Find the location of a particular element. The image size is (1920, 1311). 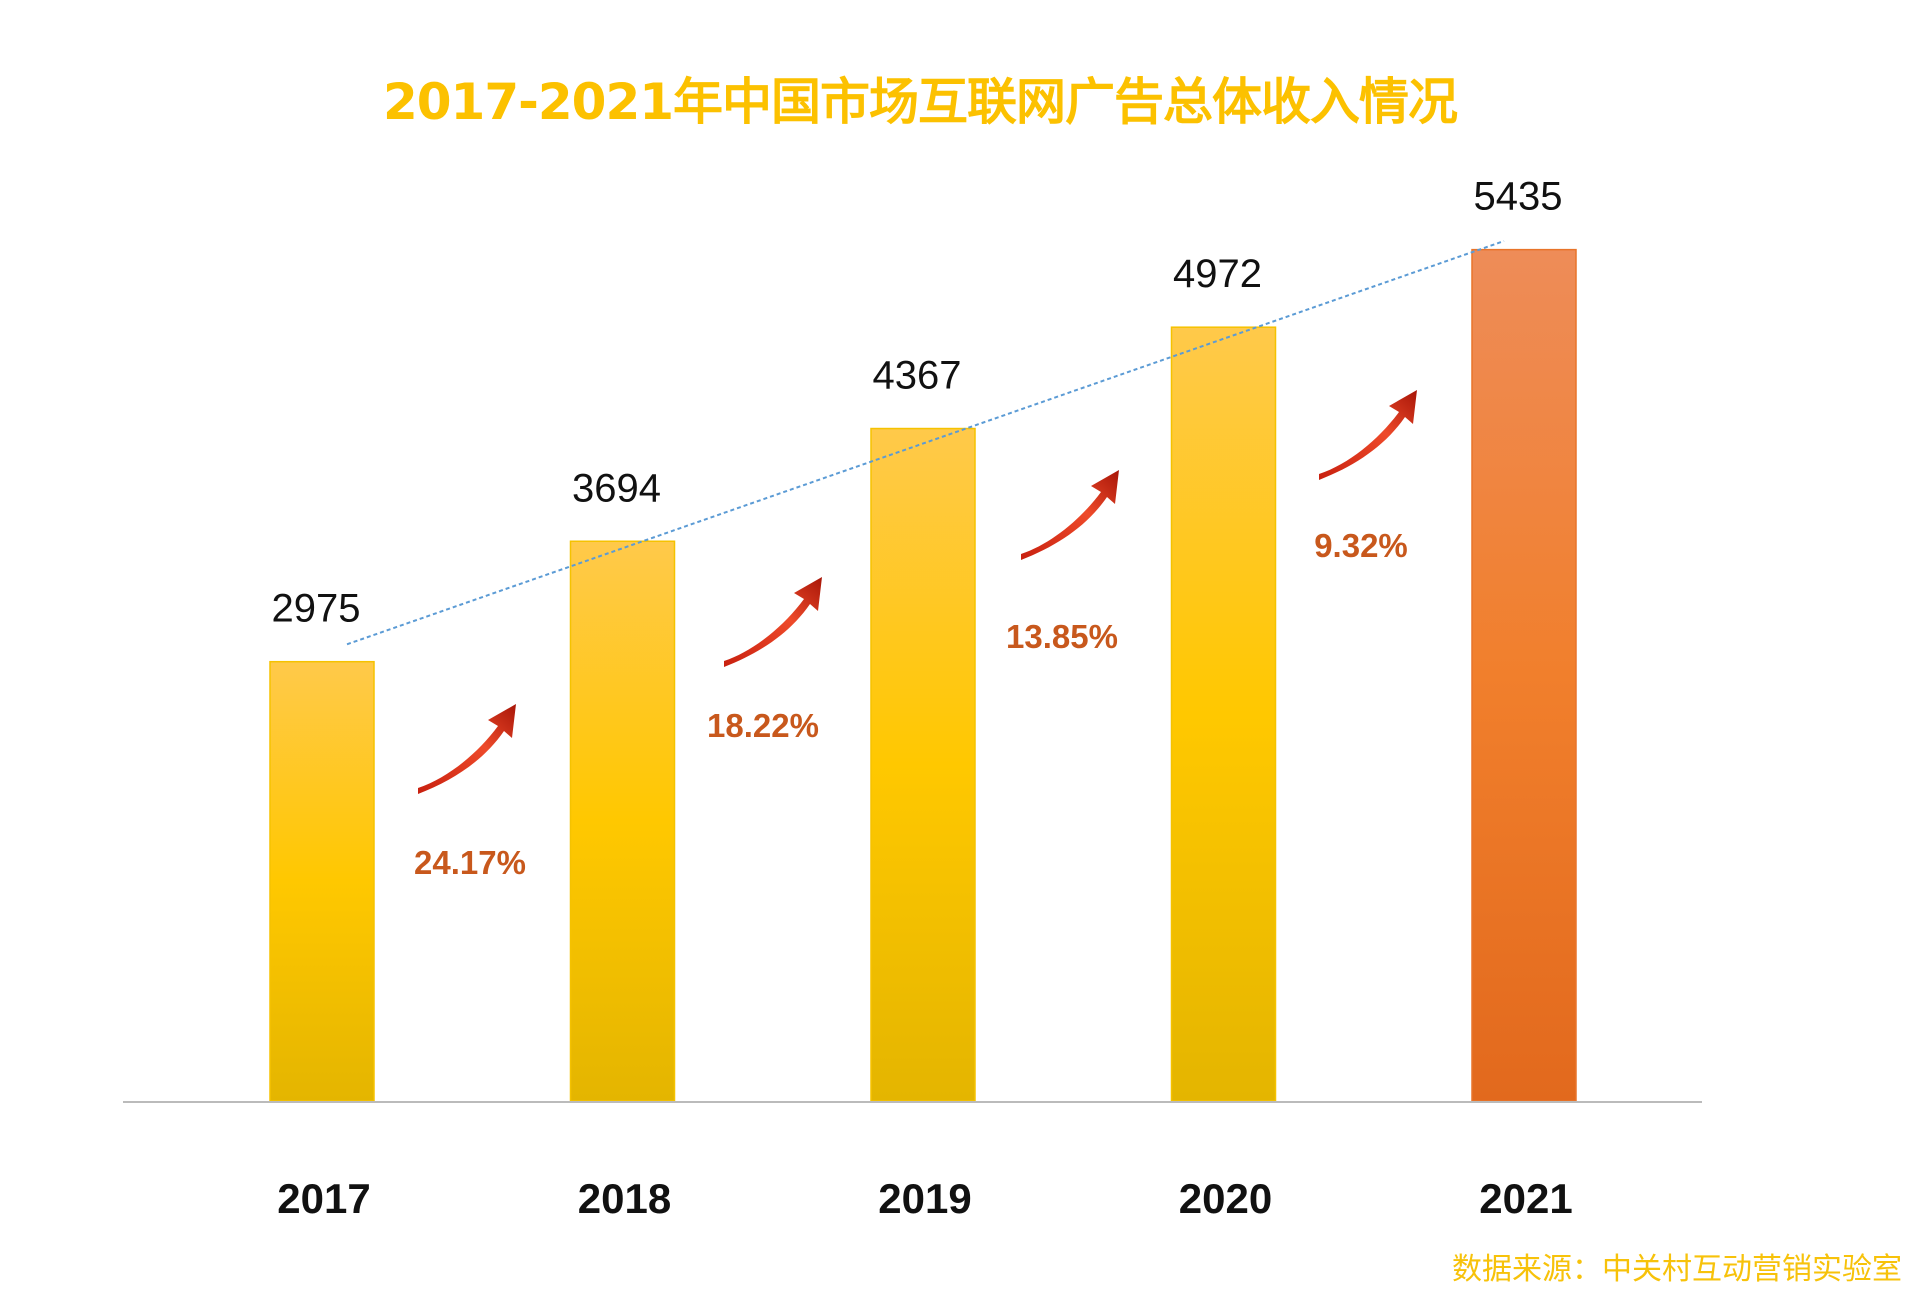

growth-label: 13.85% is located at coordinates (1062, 636).